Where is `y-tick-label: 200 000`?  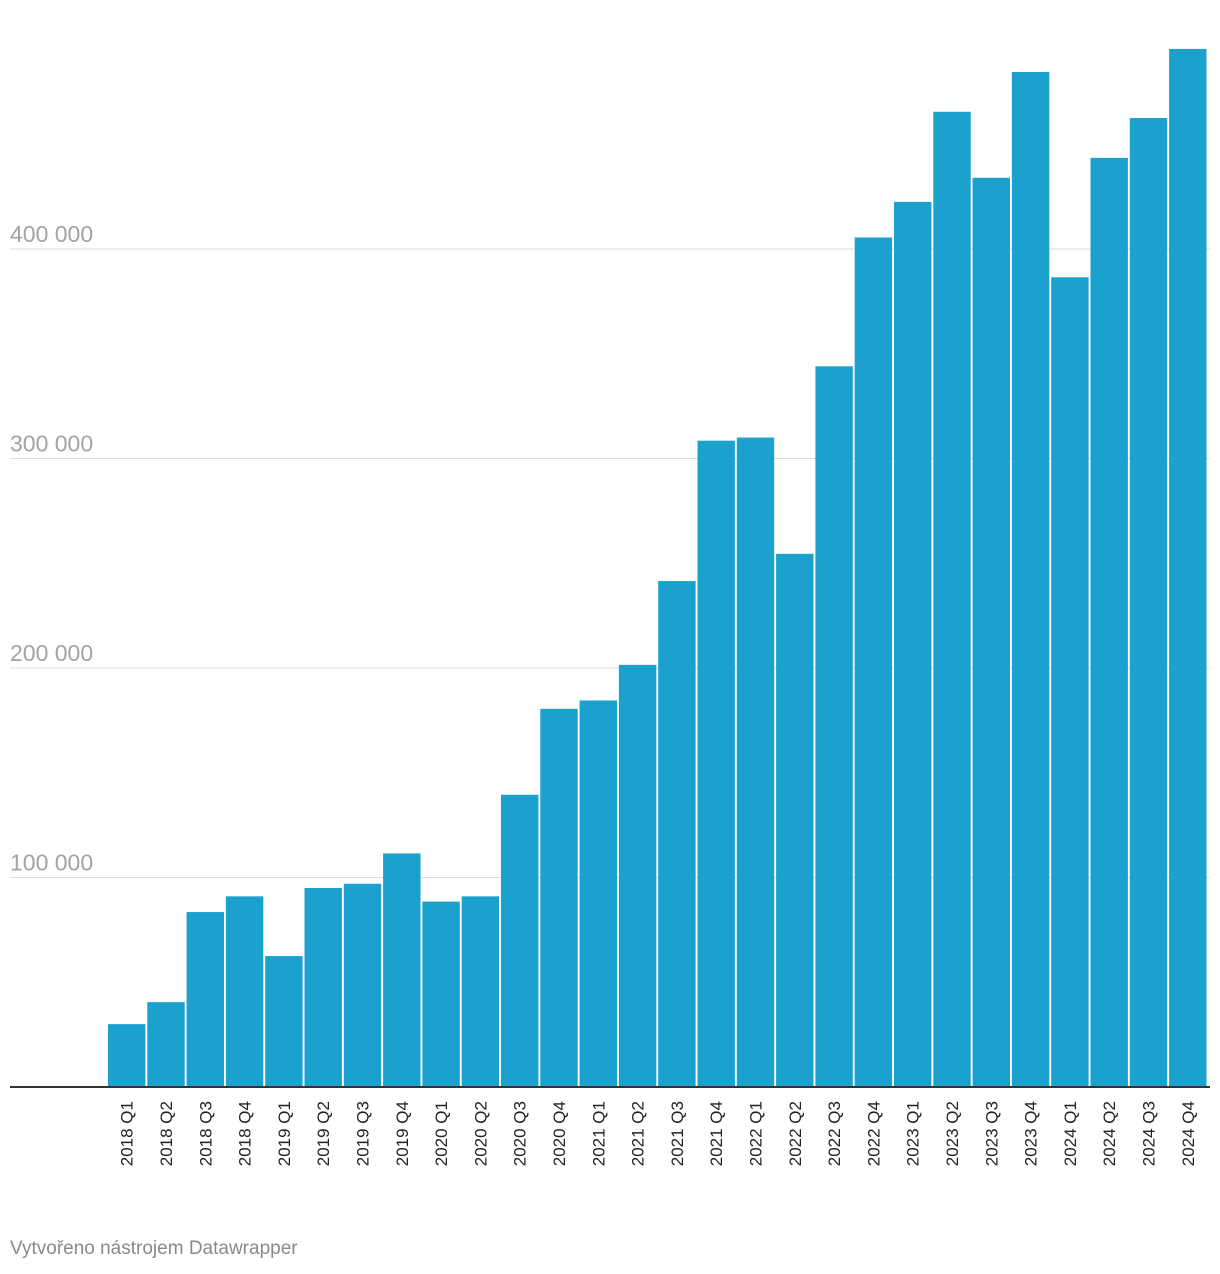
y-tick-label: 200 000 is located at coordinates (51, 653).